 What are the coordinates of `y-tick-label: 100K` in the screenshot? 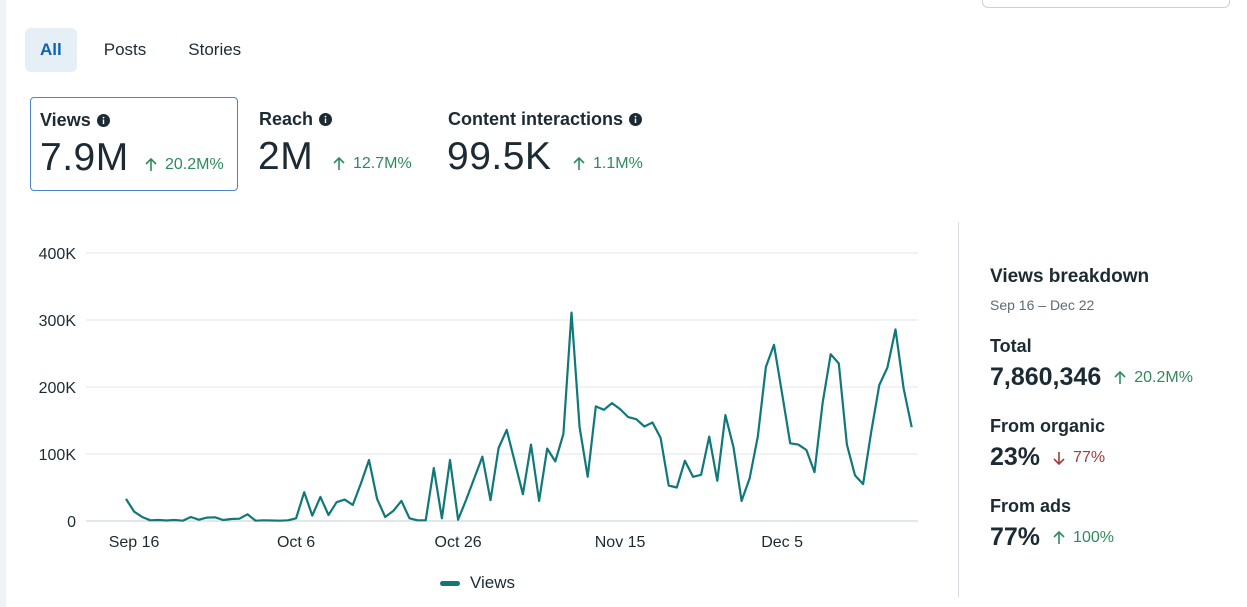 It's located at (58, 455).